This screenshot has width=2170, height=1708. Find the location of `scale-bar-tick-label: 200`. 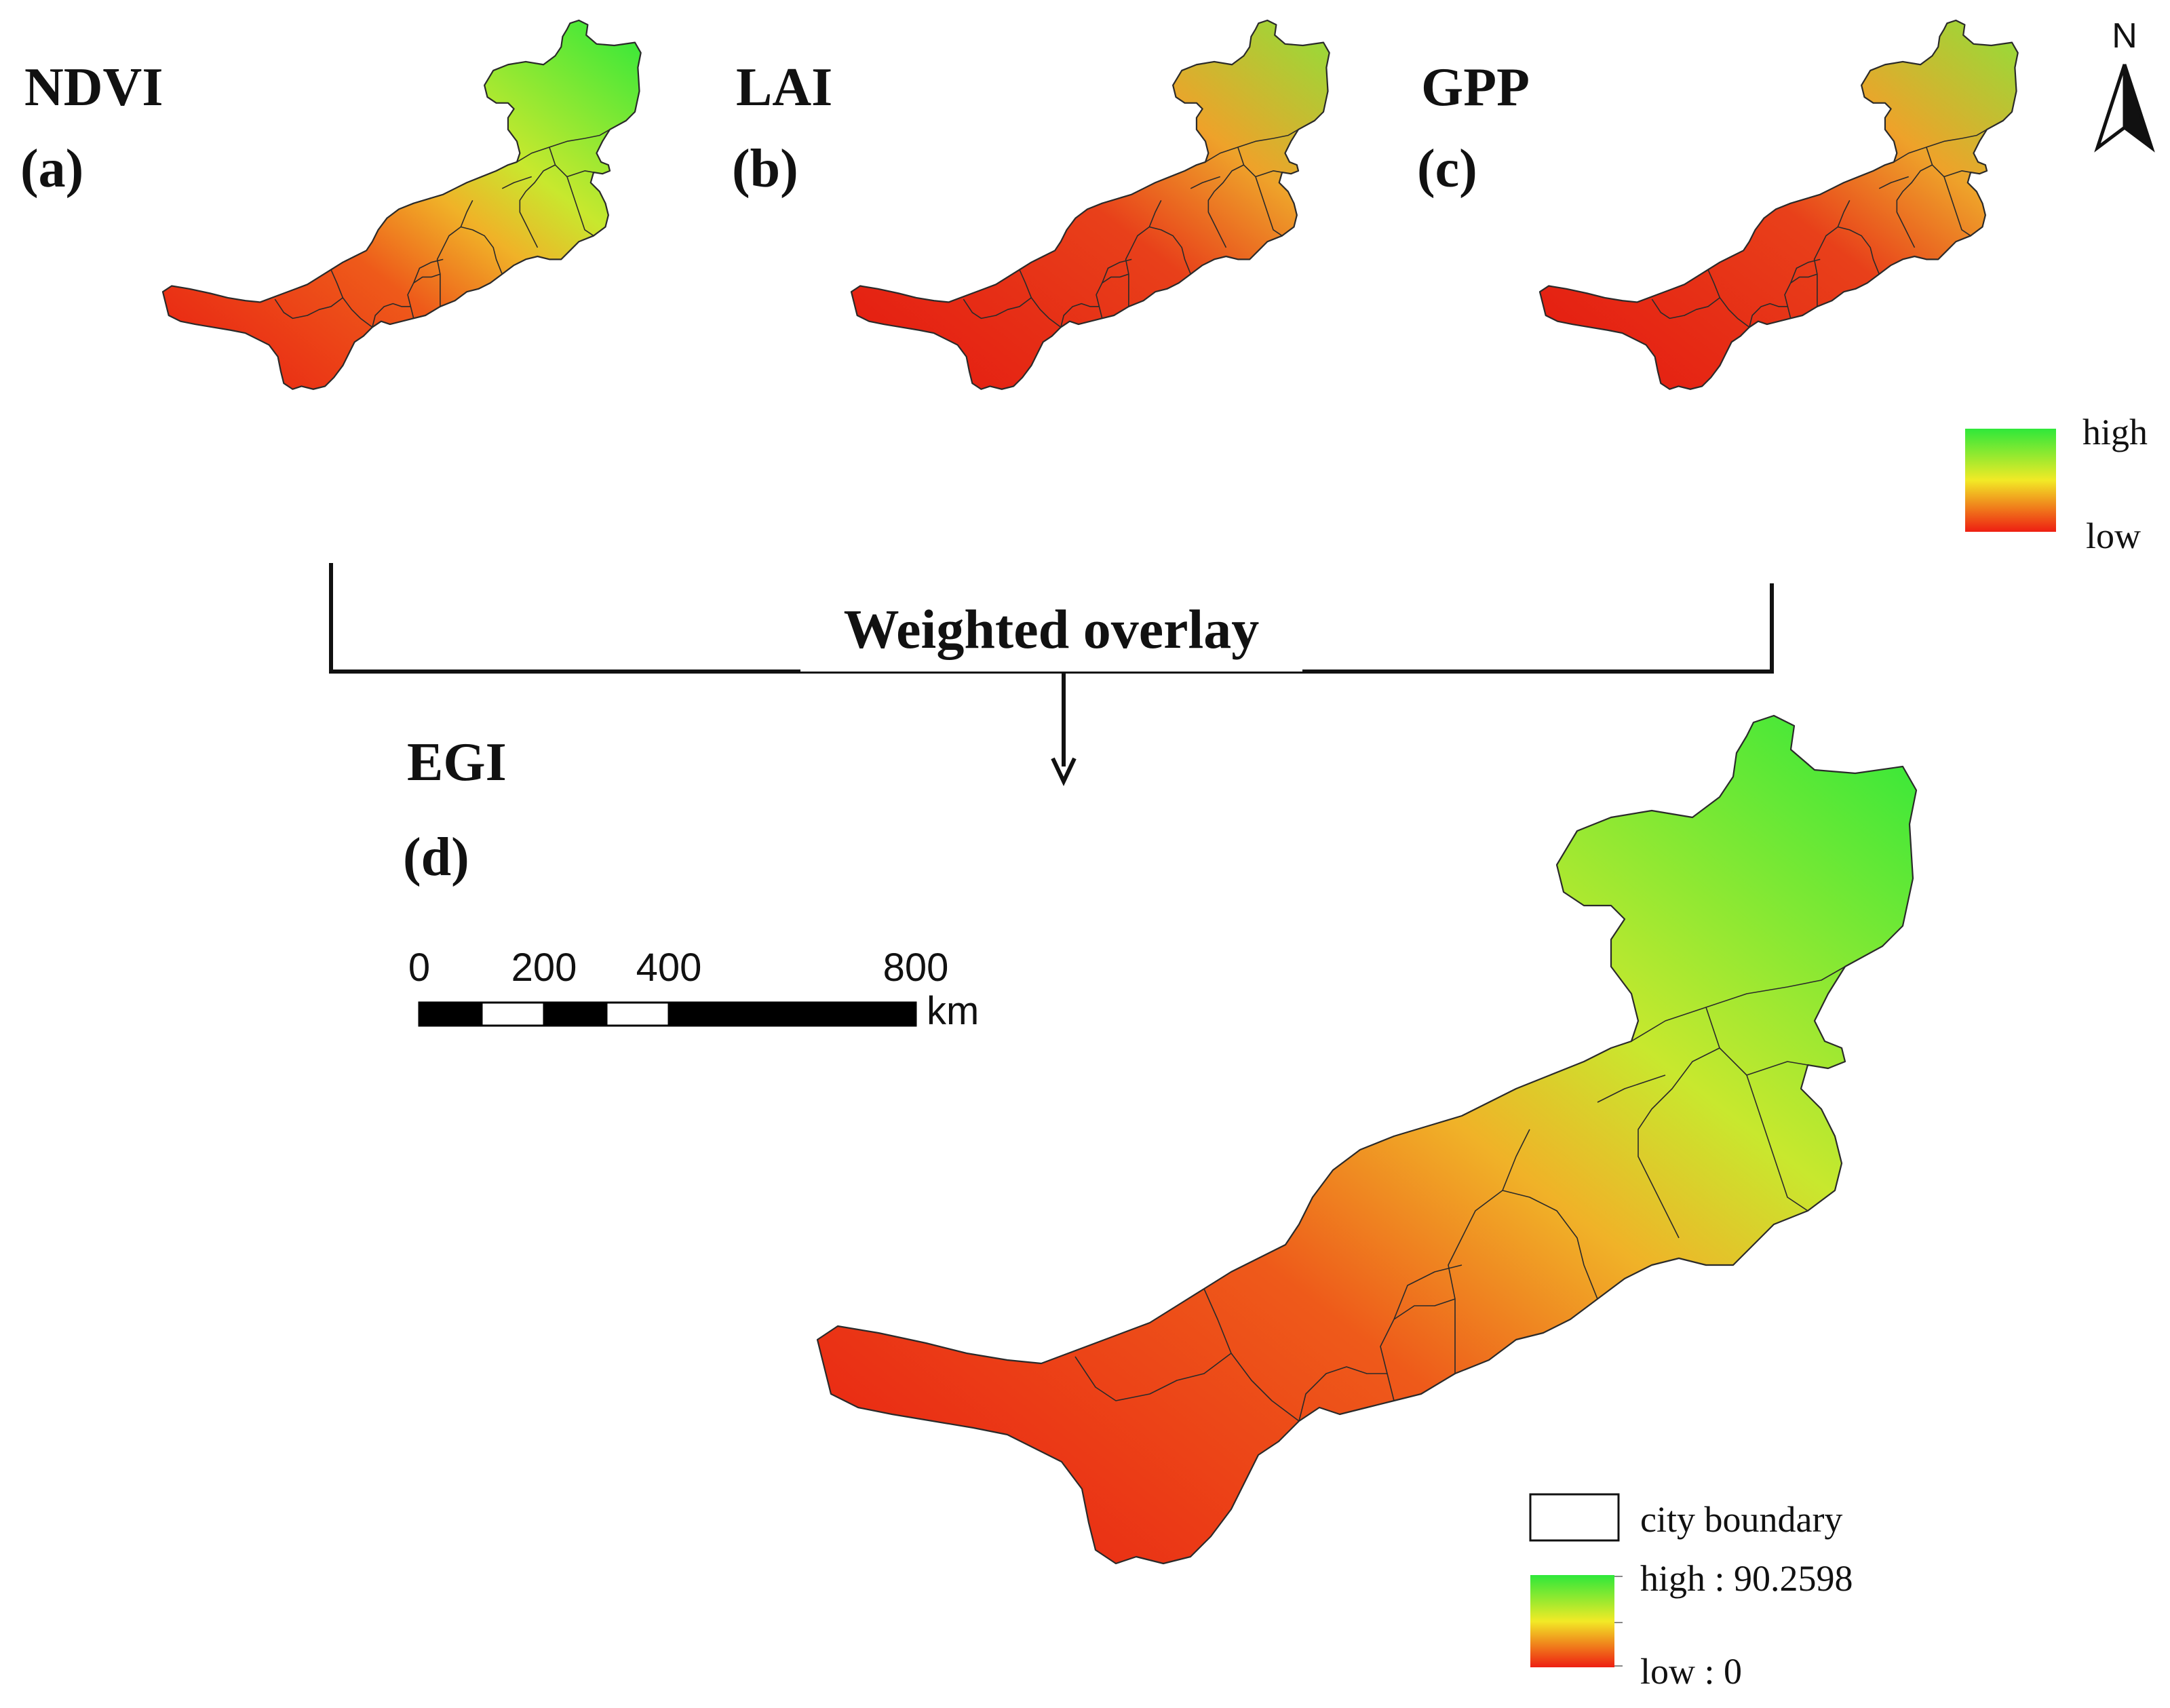

scale-bar-tick-label: 200 is located at coordinates (544, 968).